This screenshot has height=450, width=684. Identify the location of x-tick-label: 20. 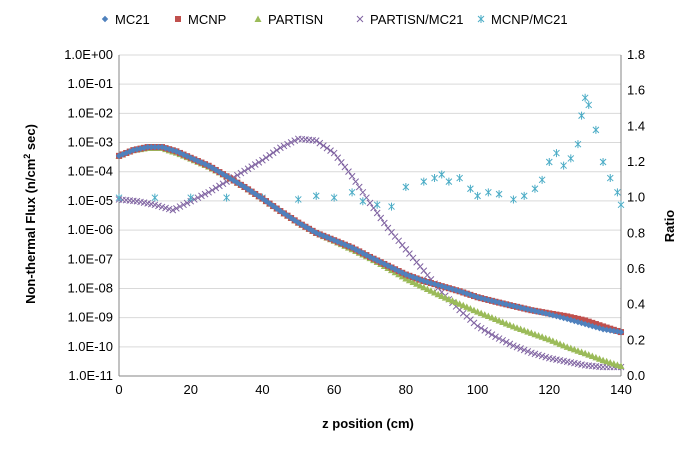
(190, 389).